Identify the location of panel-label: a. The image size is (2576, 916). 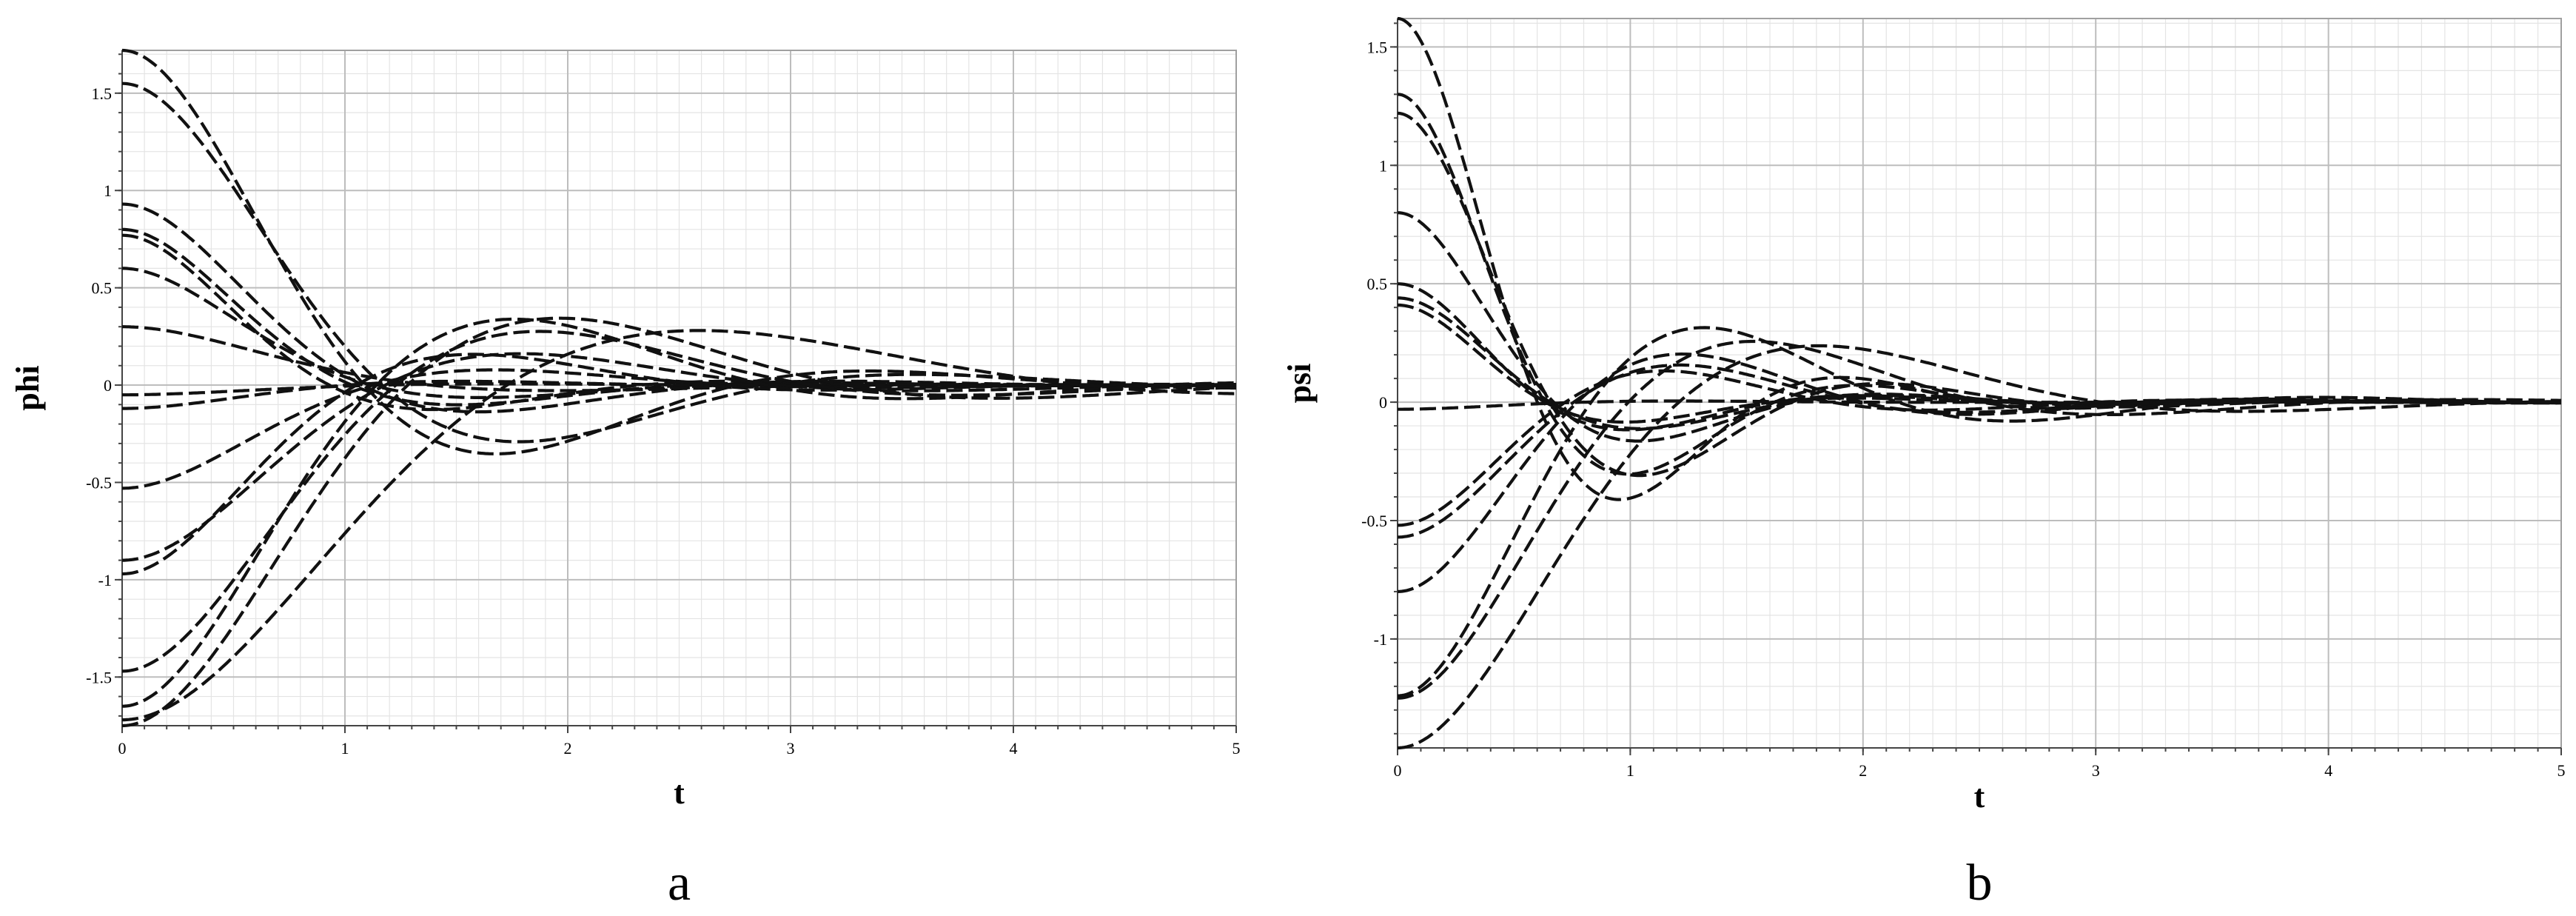
(679, 883).